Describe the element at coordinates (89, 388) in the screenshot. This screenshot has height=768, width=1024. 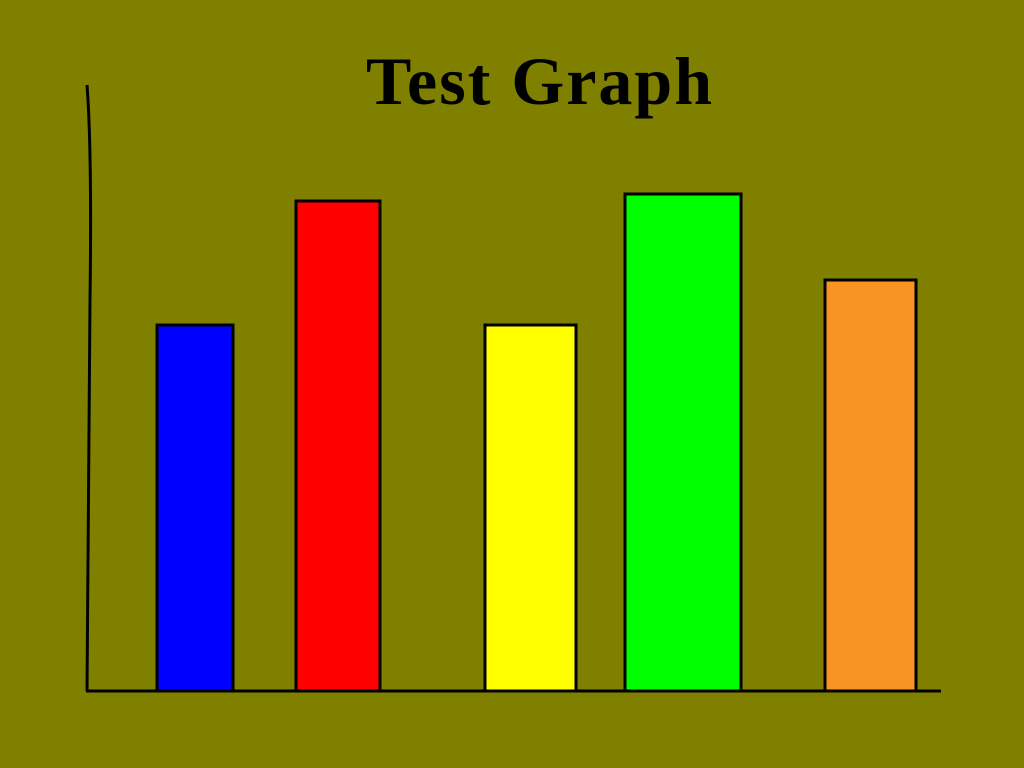
I see `y-axis` at that location.